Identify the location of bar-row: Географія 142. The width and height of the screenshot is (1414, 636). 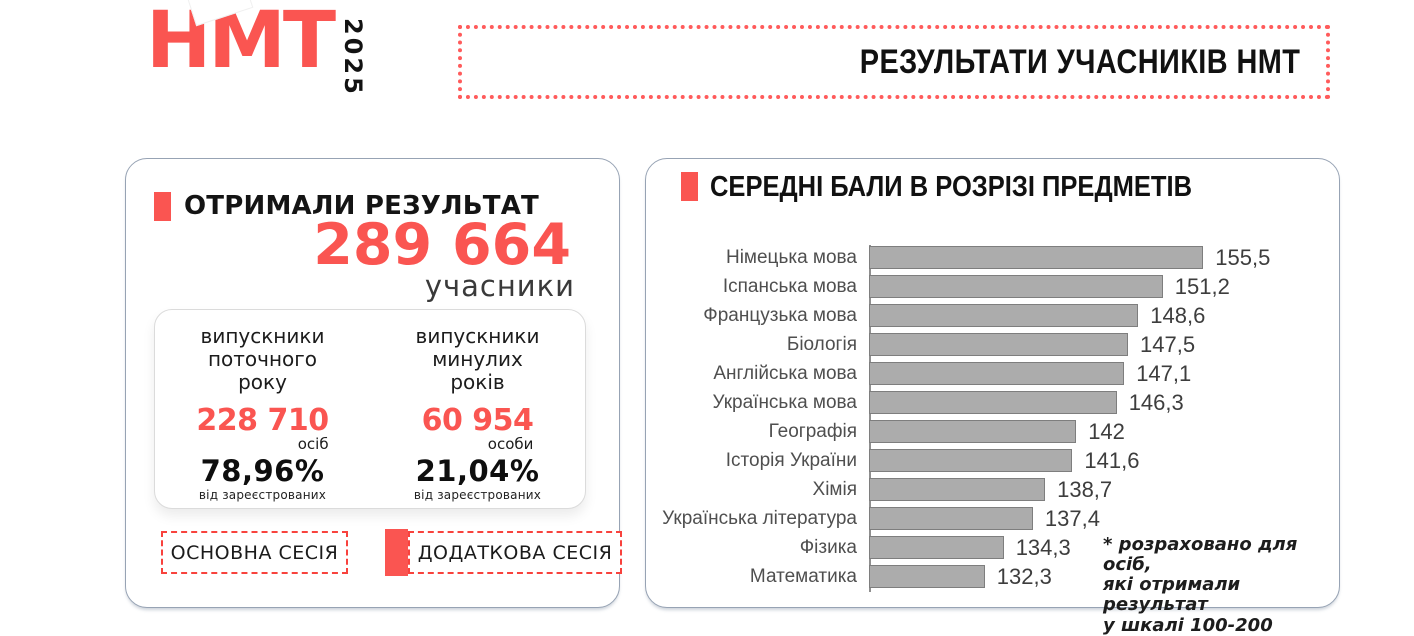
(992, 431).